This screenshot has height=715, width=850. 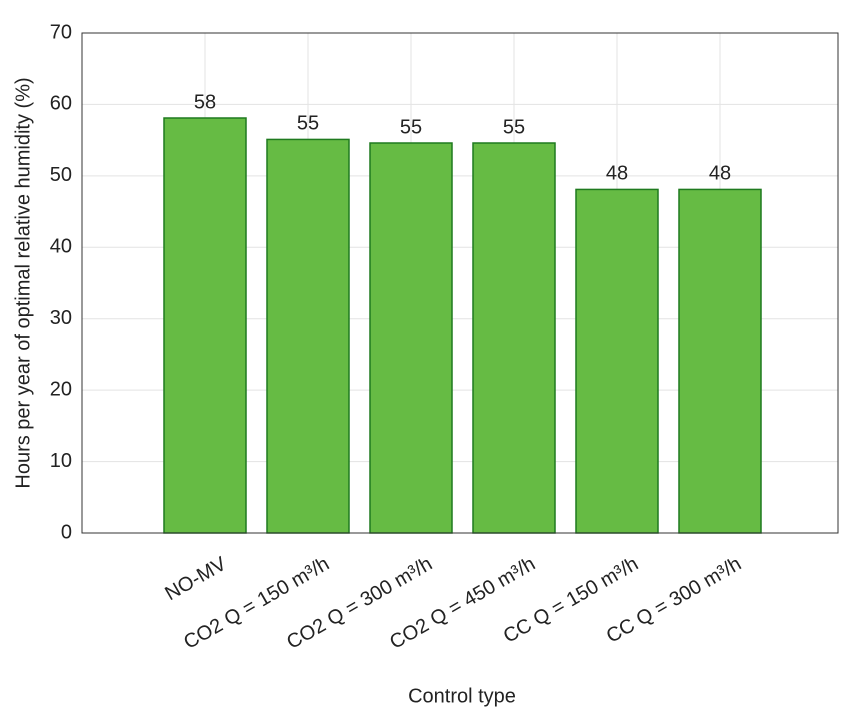 What do you see at coordinates (61, 175) in the screenshot?
I see `y-tick-label: 50` at bounding box center [61, 175].